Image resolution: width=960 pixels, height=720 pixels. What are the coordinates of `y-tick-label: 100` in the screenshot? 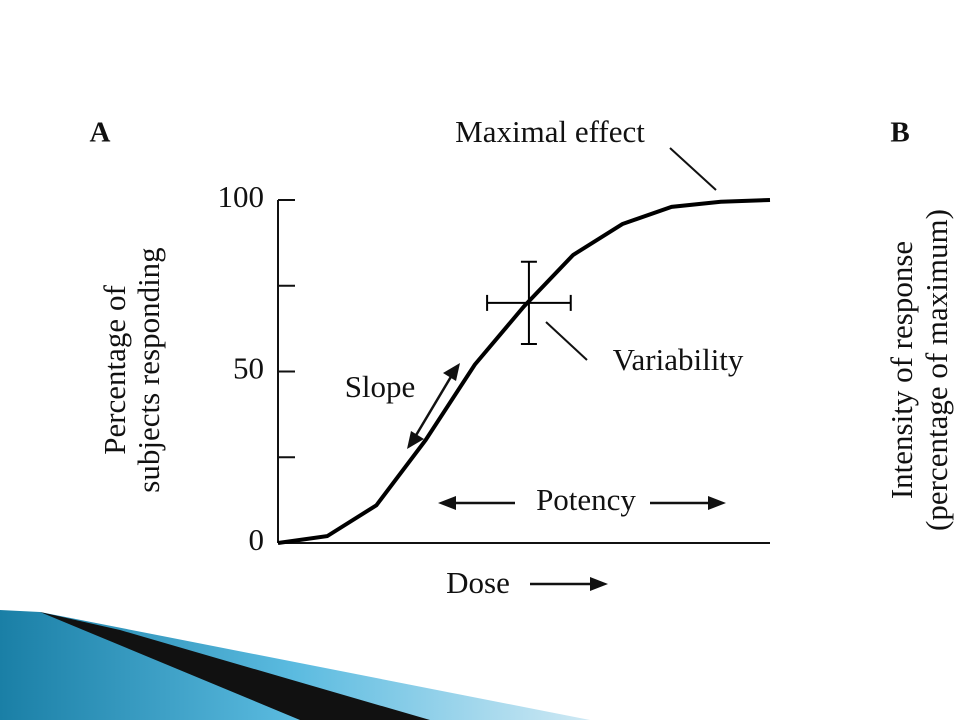 It's located at (241, 196).